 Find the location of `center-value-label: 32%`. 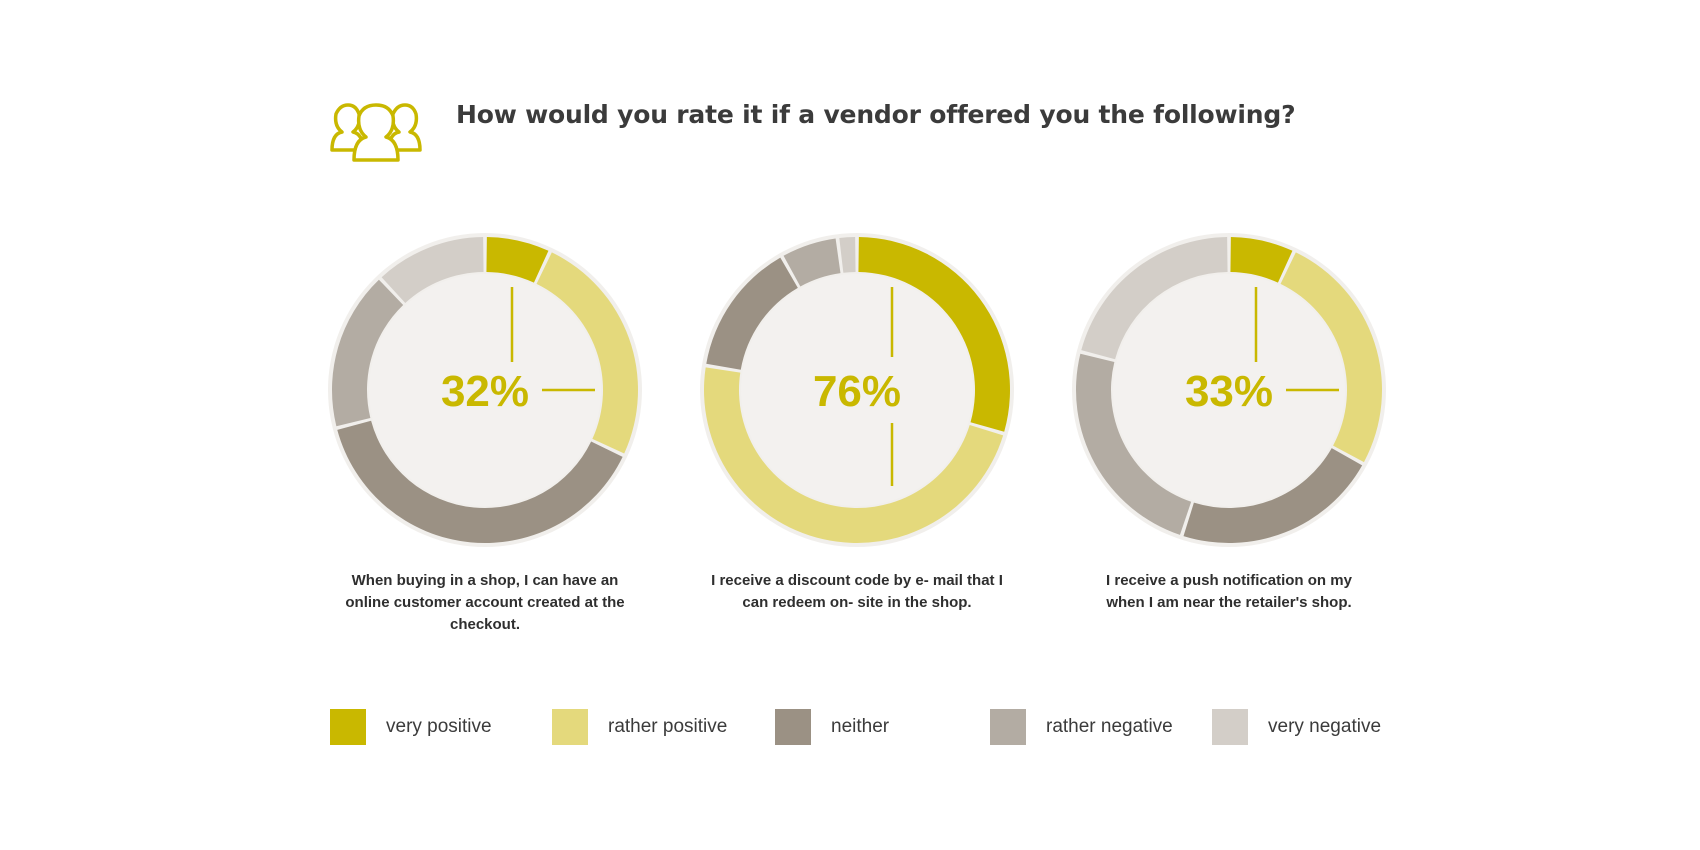

center-value-label: 32% is located at coordinates (485, 391).